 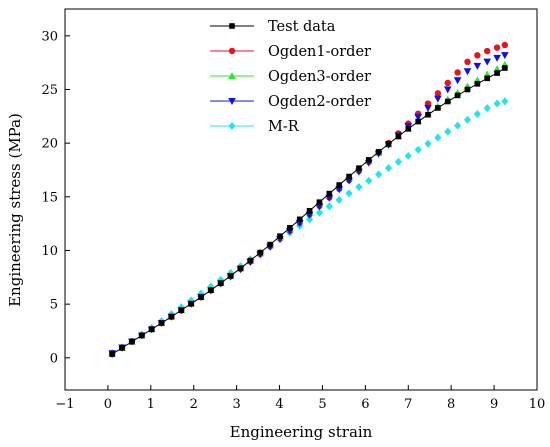 What do you see at coordinates (15, 210) in the screenshot?
I see `y-axis-title: Engineering stress (MPa)` at bounding box center [15, 210].